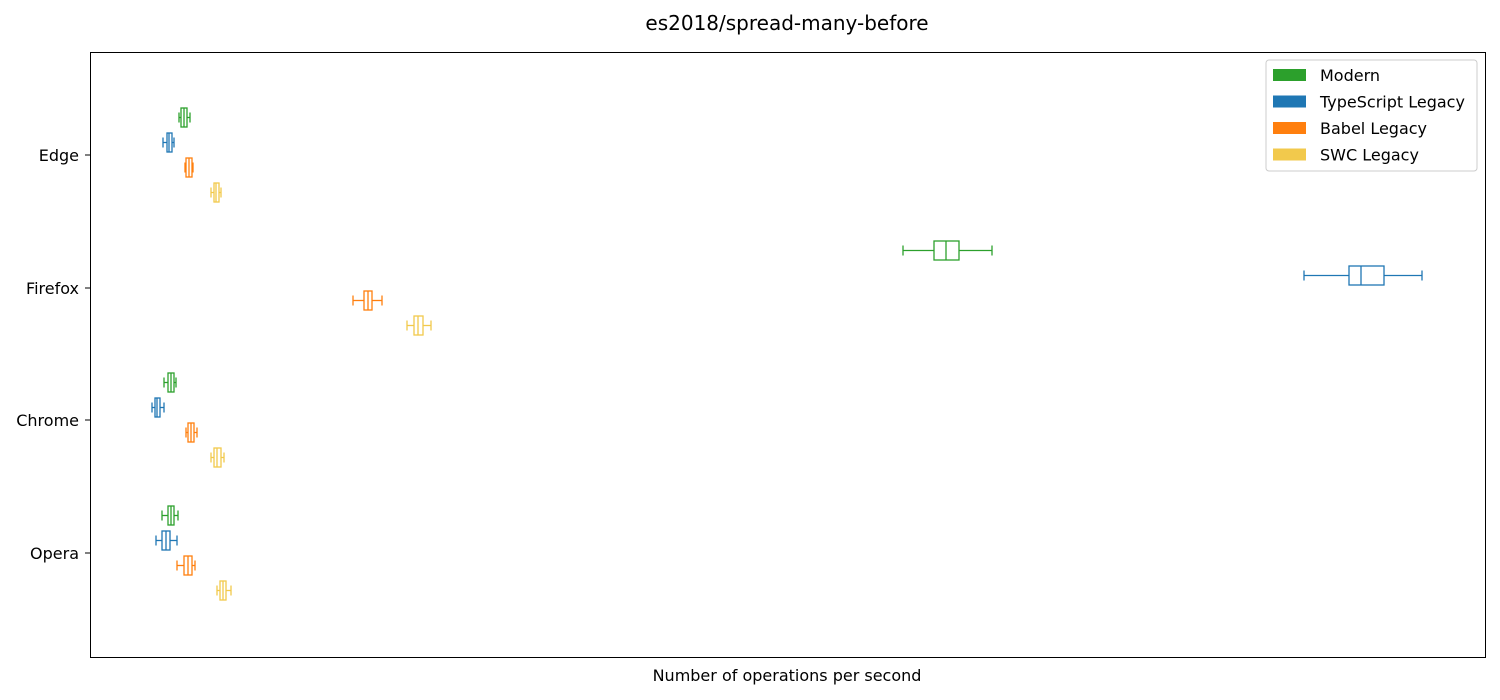 The image size is (1500, 700). Describe the element at coordinates (47, 420) in the screenshot. I see `y-tick-label: Chrome` at that location.